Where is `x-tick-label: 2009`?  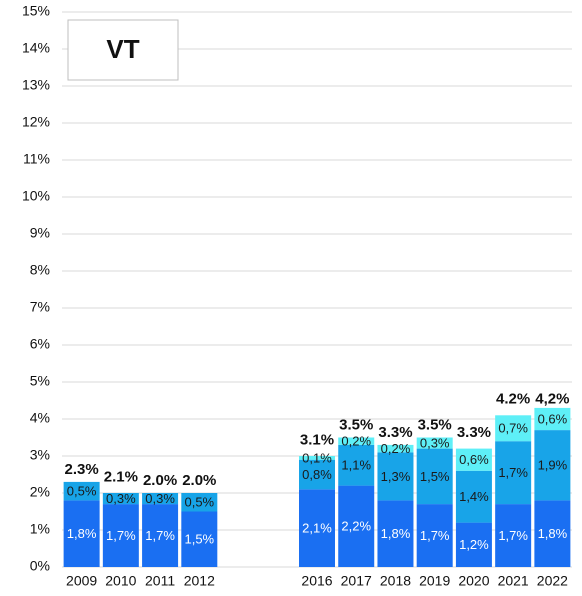
x-tick-label: 2009 is located at coordinates (81, 581).